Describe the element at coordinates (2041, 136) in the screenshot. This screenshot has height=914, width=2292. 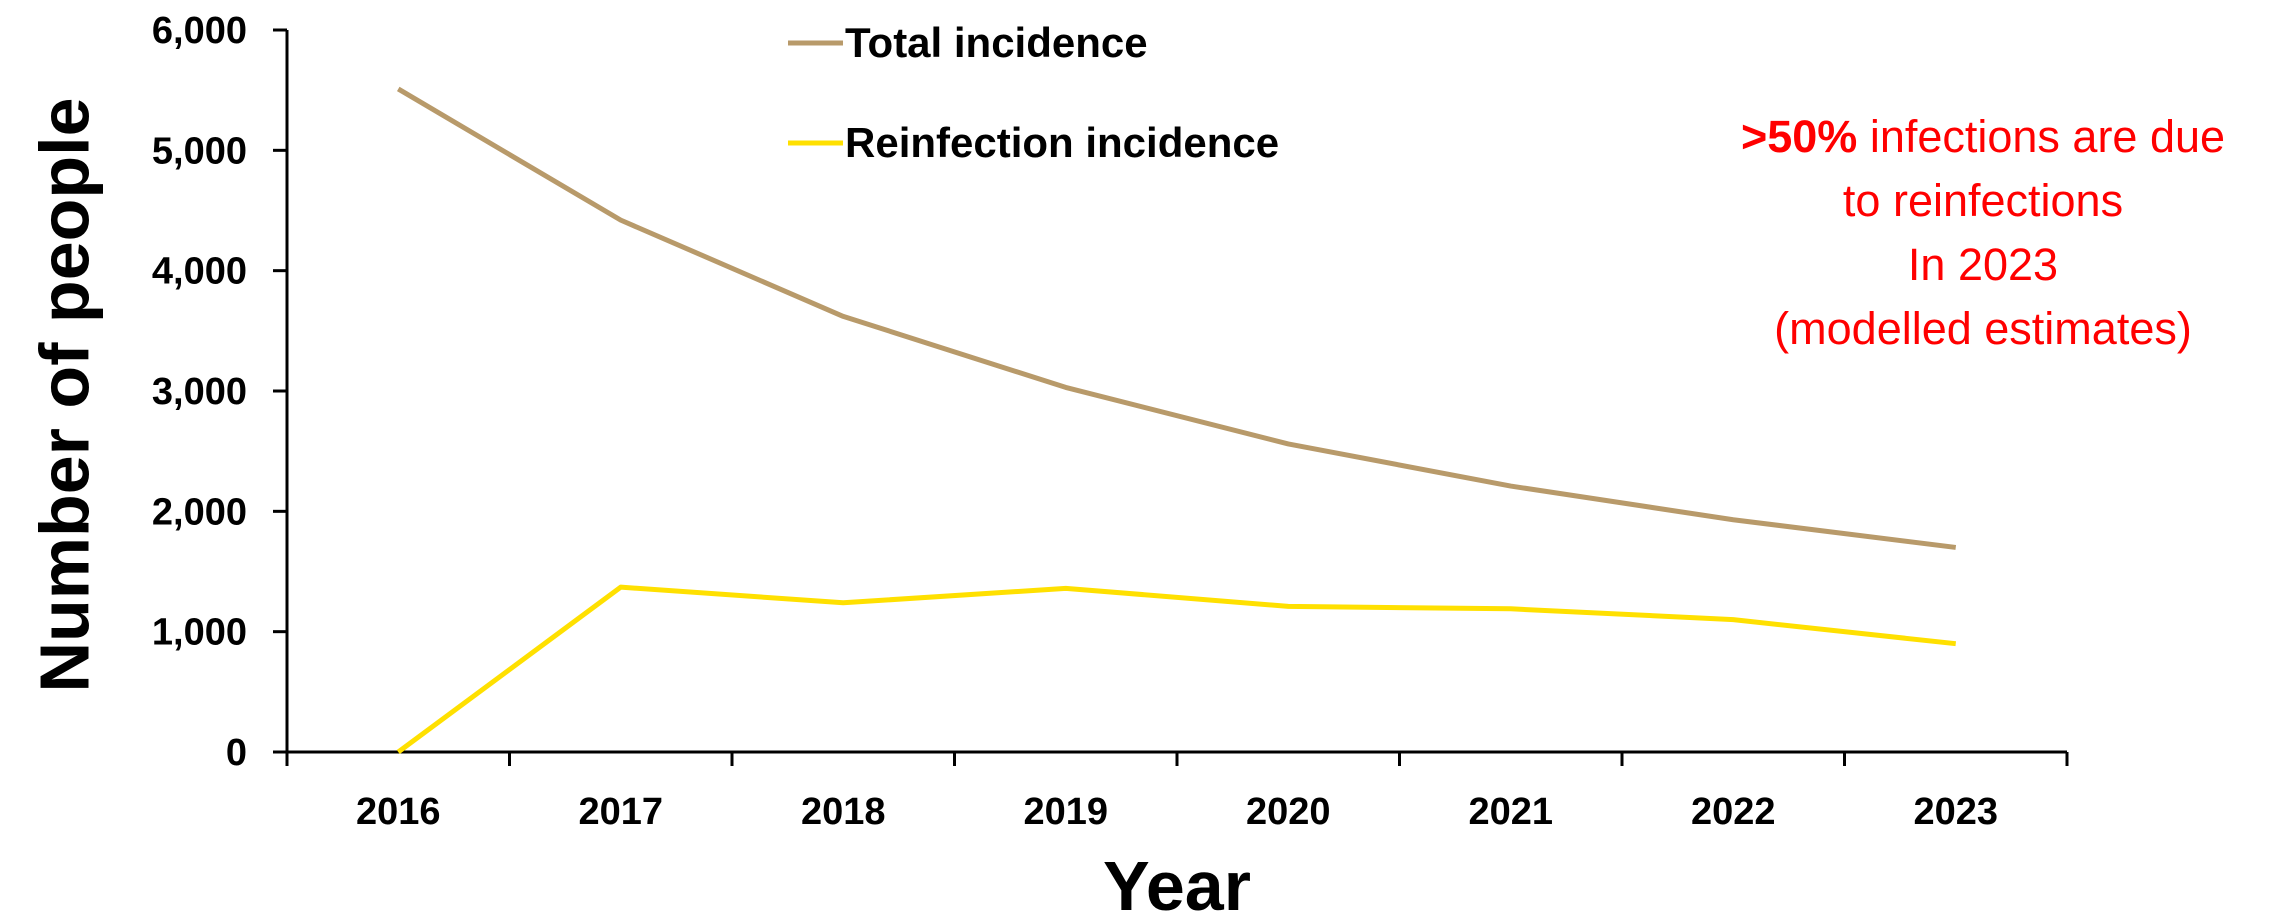
I see `annotation-line-1-rest: infections are due` at that location.